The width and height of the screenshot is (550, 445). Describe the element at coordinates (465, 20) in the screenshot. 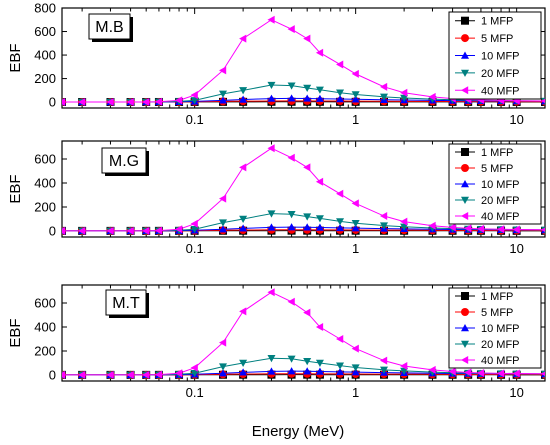

I see `legend-1-mfp-marker` at that location.